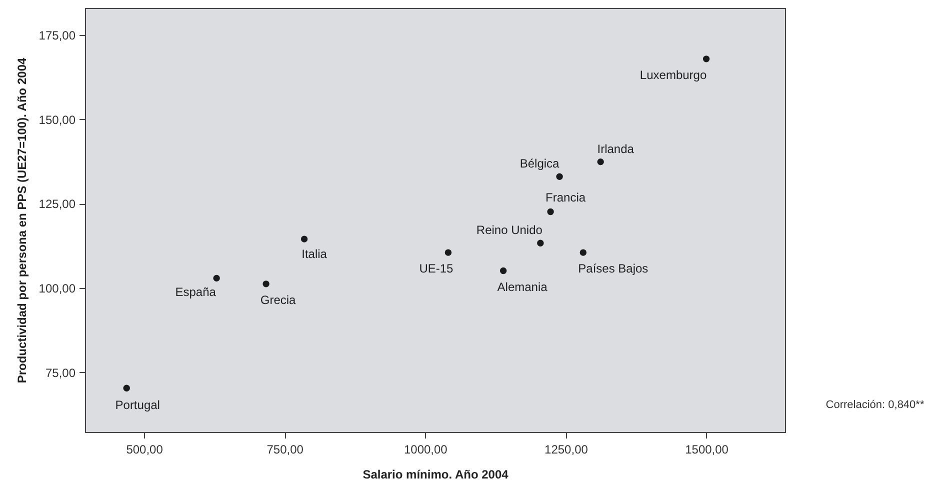 The height and width of the screenshot is (488, 943). What do you see at coordinates (21, 221) in the screenshot?
I see `y-axis-title: Productividad por persona en PPS (UE27=100). Año 2004` at bounding box center [21, 221].